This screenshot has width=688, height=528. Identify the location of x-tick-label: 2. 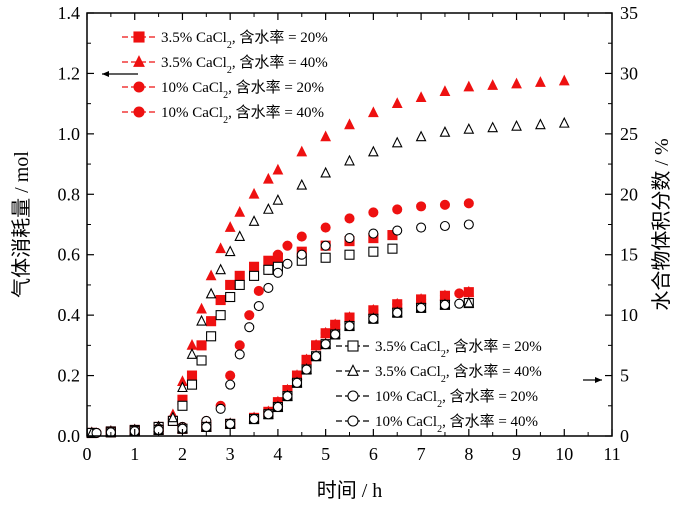
(182, 454).